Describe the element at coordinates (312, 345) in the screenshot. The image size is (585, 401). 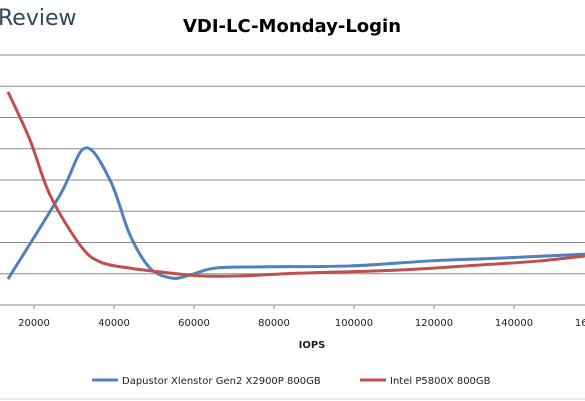
I see `x-axis-label: IOPS` at that location.